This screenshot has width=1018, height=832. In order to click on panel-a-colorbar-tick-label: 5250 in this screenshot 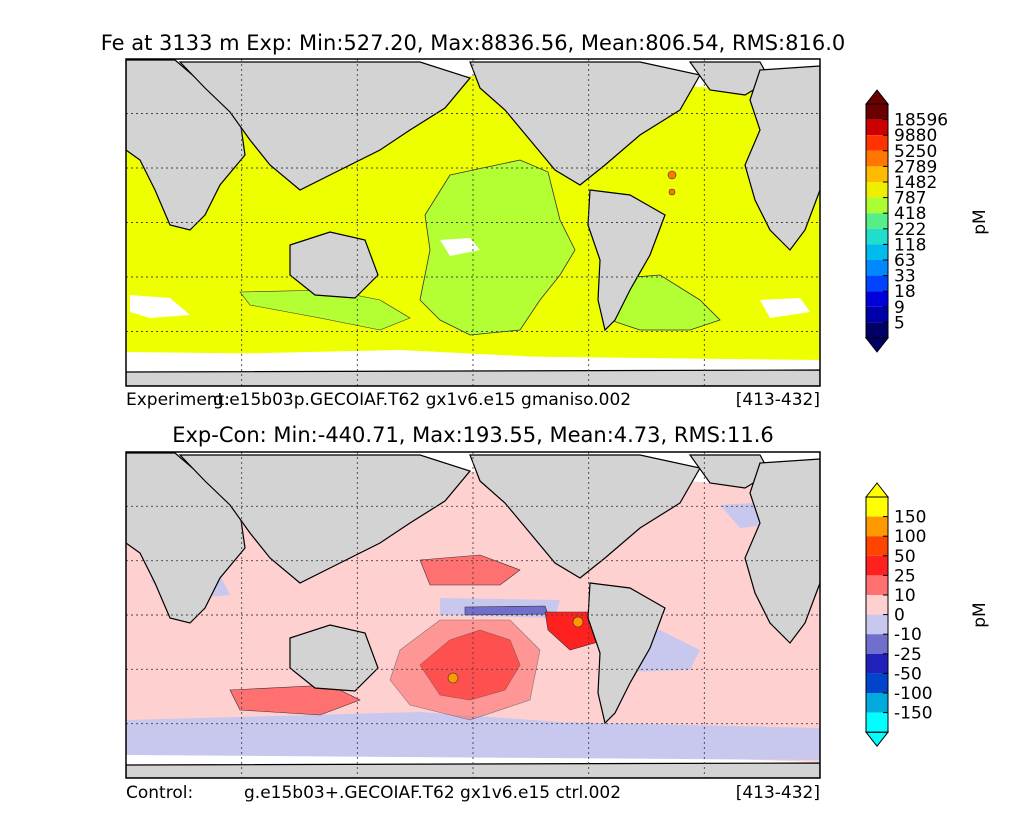, I will do `click(915, 152)`.